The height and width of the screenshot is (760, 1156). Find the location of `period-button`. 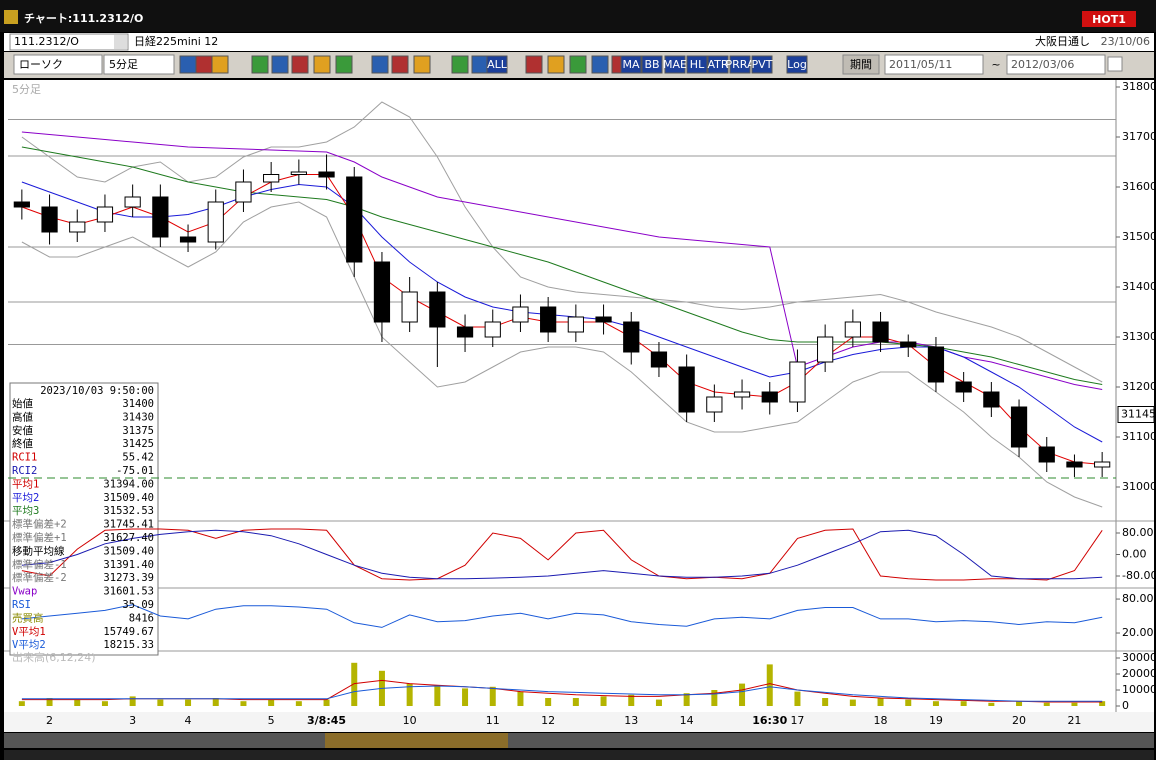

period-button is located at coordinates (861, 64).